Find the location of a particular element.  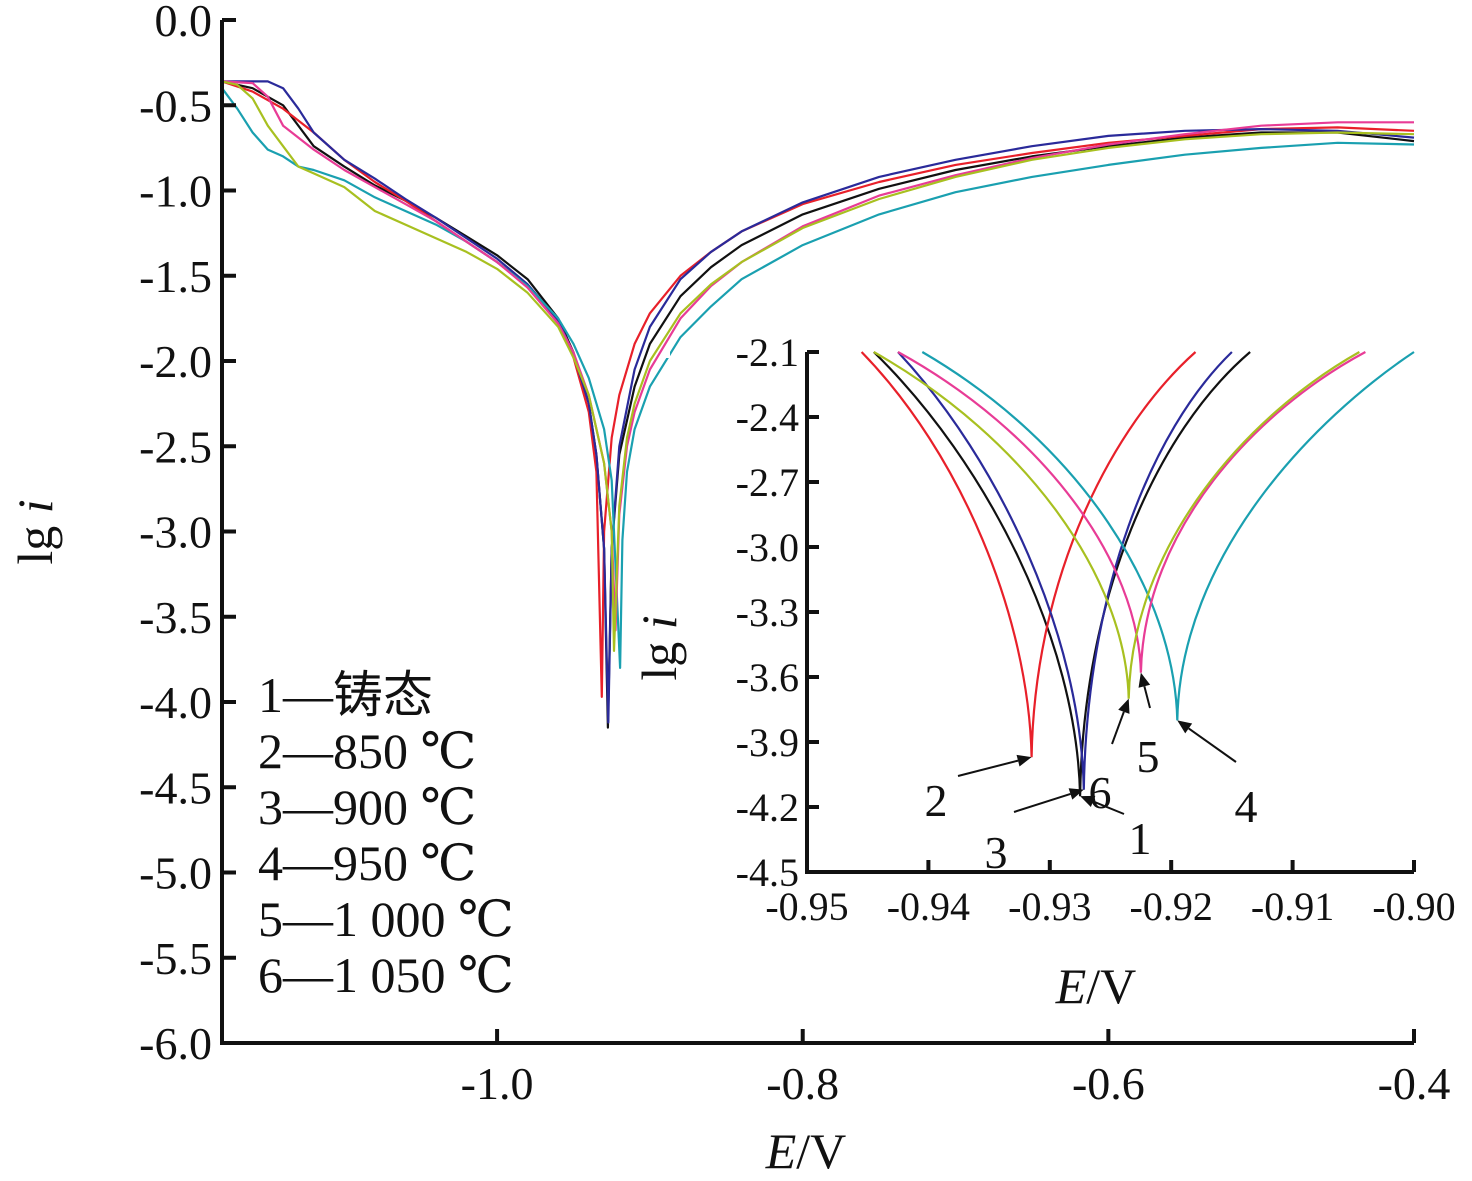

inset-callouts: 1 23 4 56 is located at coordinates (1091, 775).